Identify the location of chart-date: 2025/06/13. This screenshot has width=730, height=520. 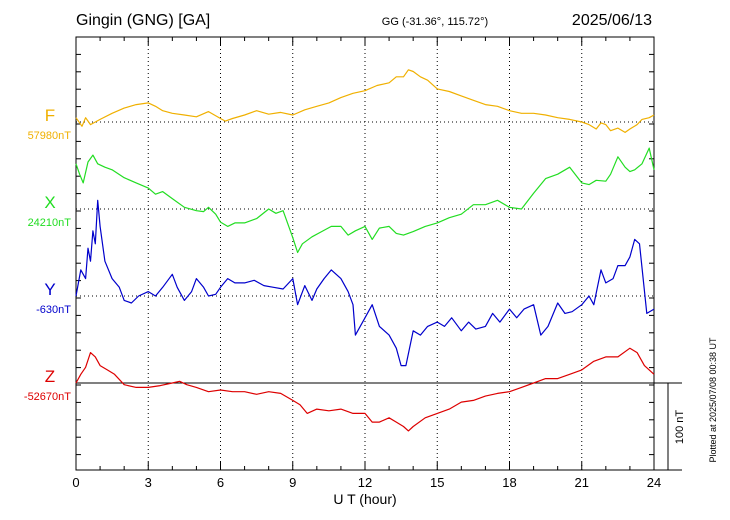
(612, 20).